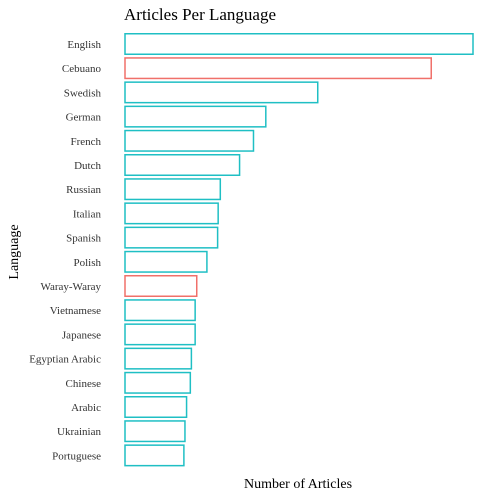 The height and width of the screenshot is (498, 498). What do you see at coordinates (195, 116) in the screenshot?
I see `bar-german` at bounding box center [195, 116].